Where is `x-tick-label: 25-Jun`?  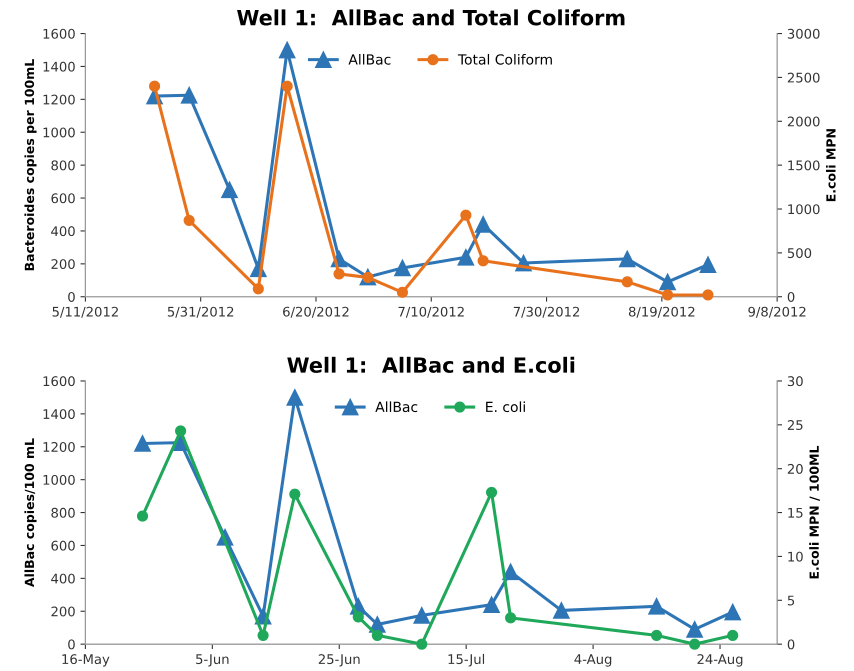
x-tick-label: 25-Jun is located at coordinates (339, 660).